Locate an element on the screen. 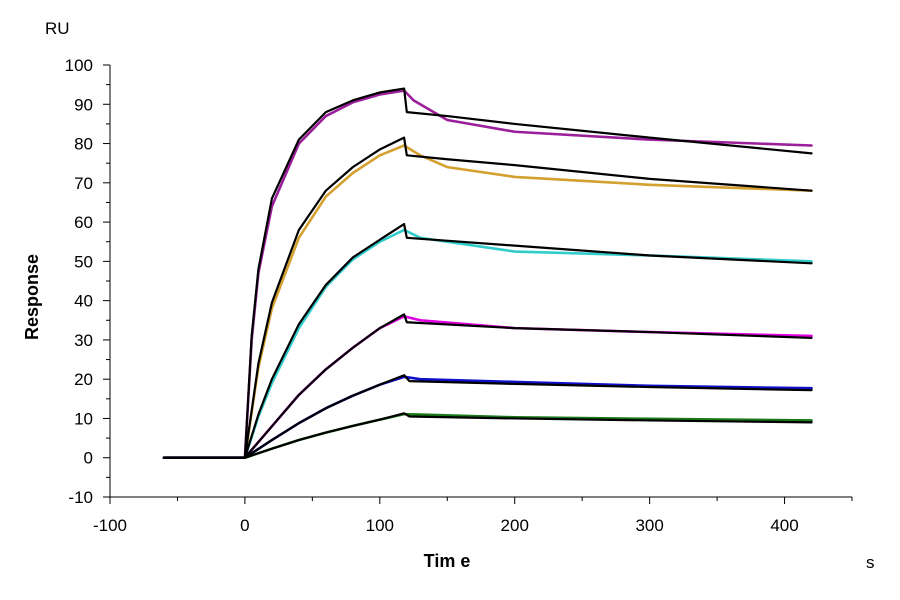 Image resolution: width=900 pixels, height=600 pixels. y-unit-label: RU is located at coordinates (57, 28).